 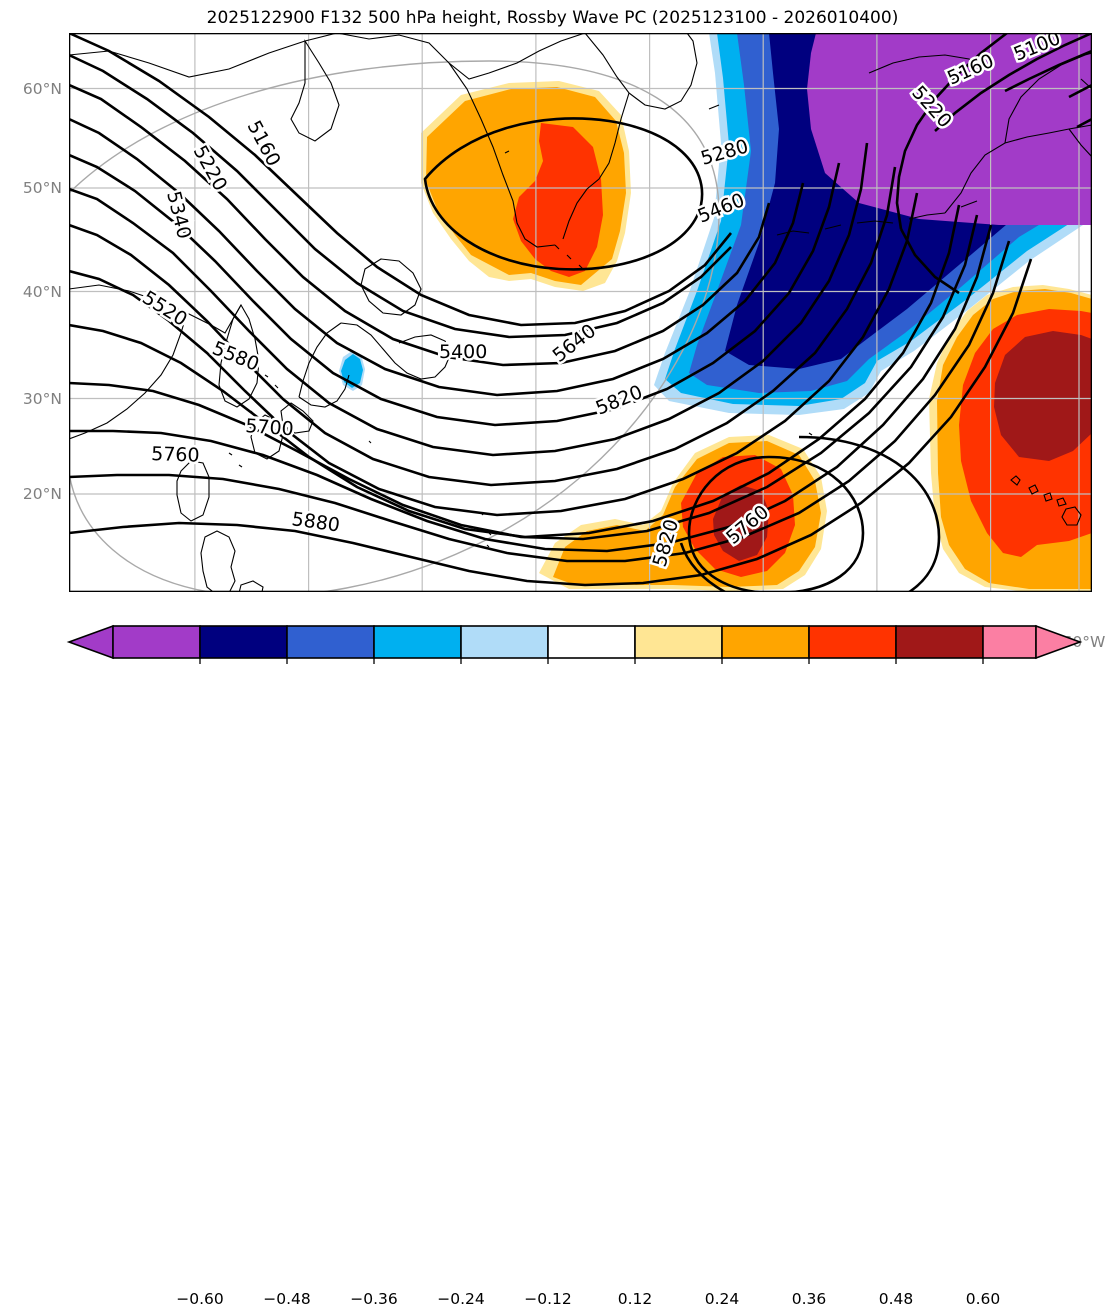 I want to click on ytick-label-3: 30°N, so click(x=42, y=398).